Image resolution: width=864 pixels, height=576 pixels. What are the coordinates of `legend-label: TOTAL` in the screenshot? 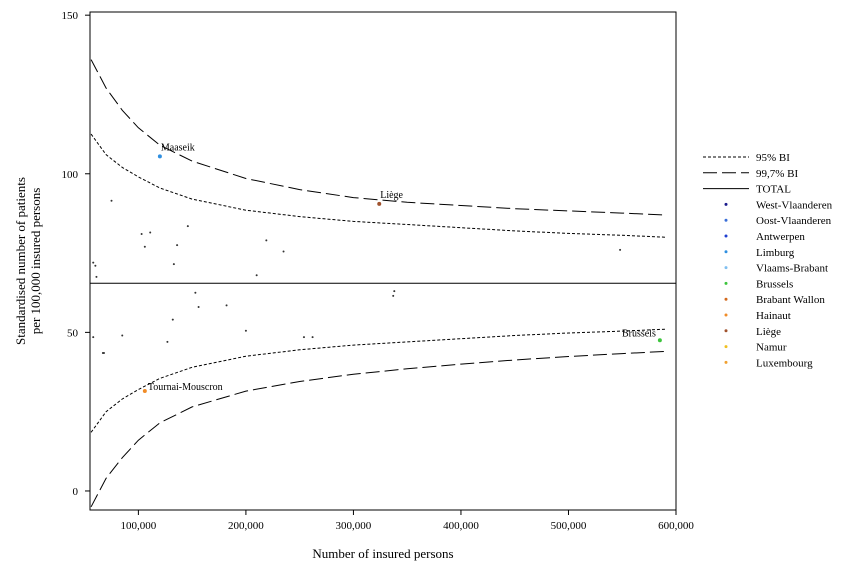 It's located at (773, 190).